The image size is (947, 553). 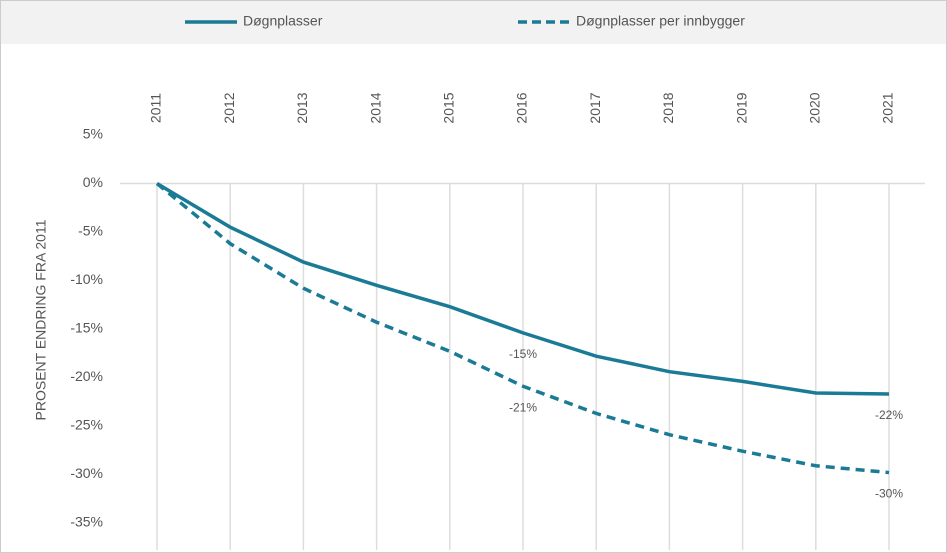 I want to click on x-tick-label: 2018, so click(x=668, y=107).